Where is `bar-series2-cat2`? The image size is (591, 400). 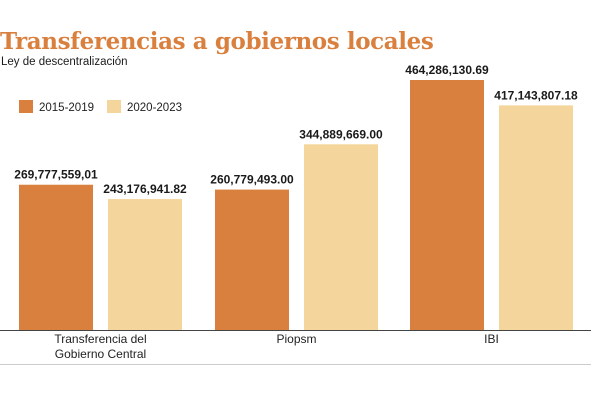
bar-series2-cat2 is located at coordinates (341, 237).